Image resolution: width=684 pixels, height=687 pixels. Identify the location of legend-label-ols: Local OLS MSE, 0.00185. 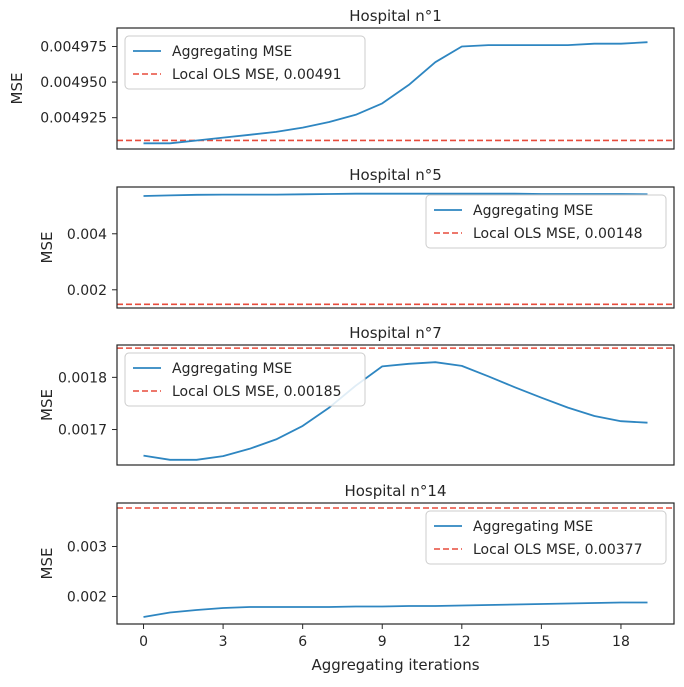
(257, 392).